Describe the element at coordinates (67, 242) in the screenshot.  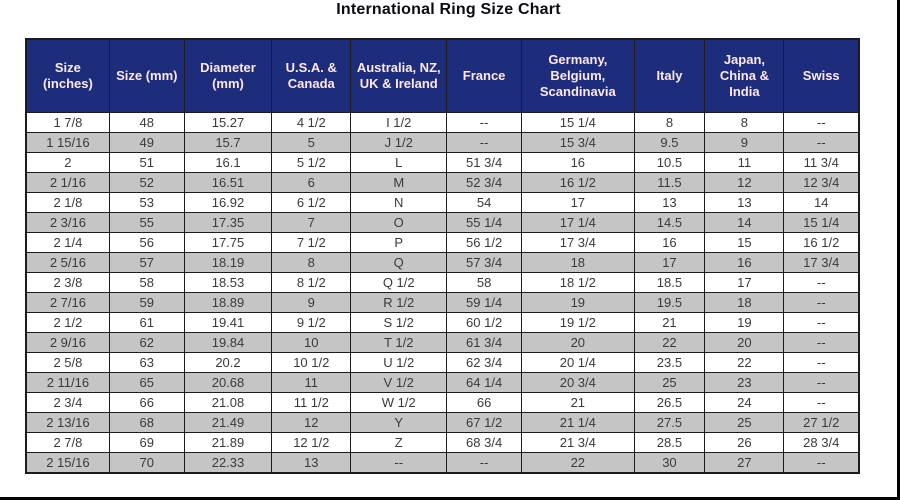
I see `table-cell: 2 1/4` at that location.